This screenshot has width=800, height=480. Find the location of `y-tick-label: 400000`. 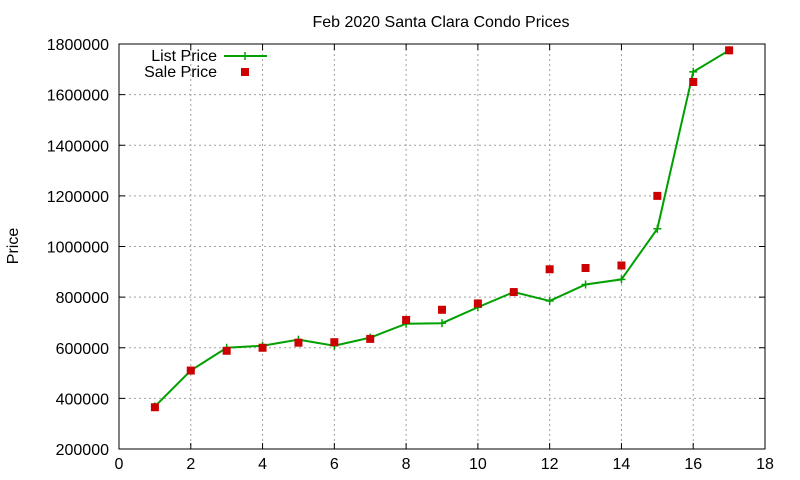

y-tick-label: 400000 is located at coordinates (82, 399).